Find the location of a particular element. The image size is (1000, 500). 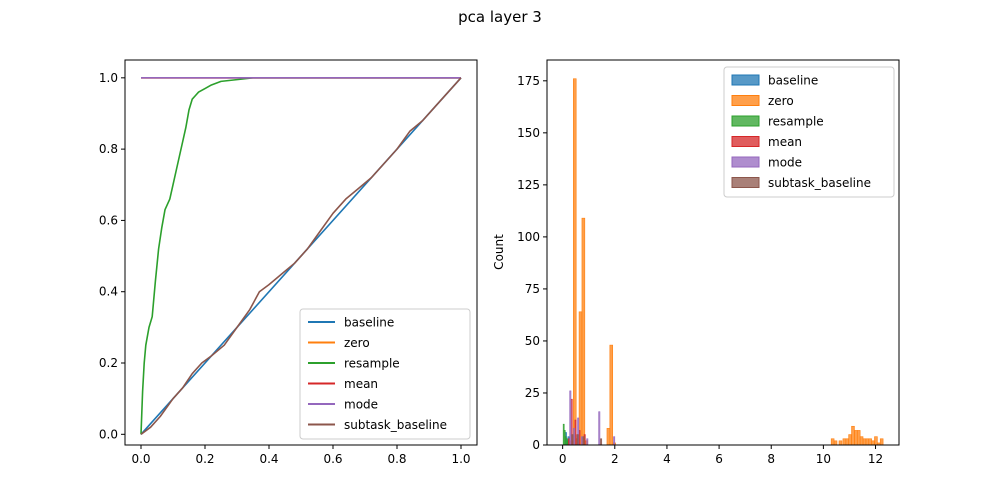

cdf-ytick-label: 0.4 is located at coordinates (108, 292).